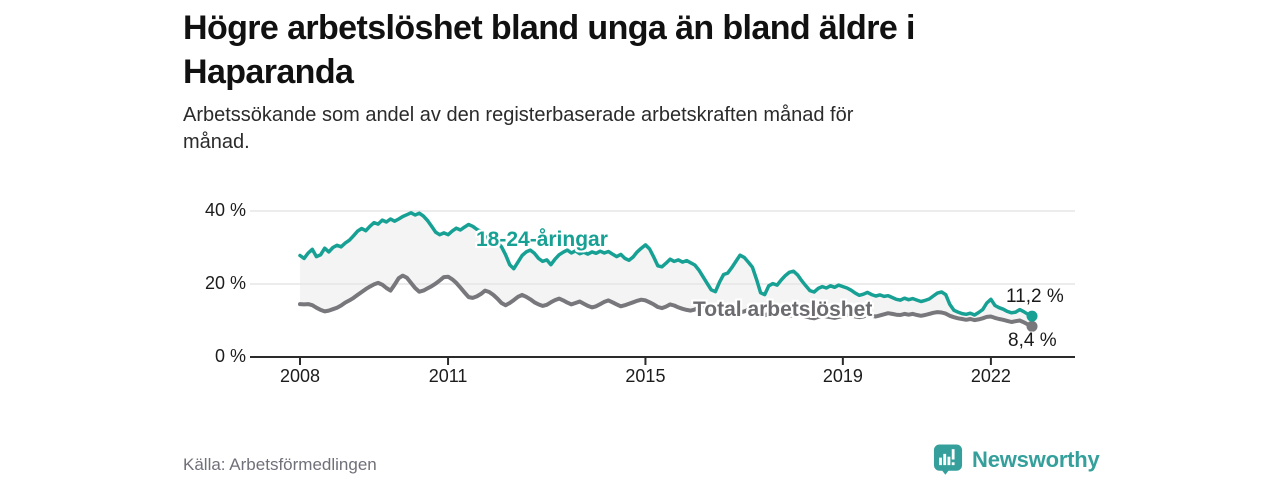 The height and width of the screenshot is (480, 1280). What do you see at coordinates (842, 376) in the screenshot?
I see `x-tick-label: 2019` at bounding box center [842, 376].